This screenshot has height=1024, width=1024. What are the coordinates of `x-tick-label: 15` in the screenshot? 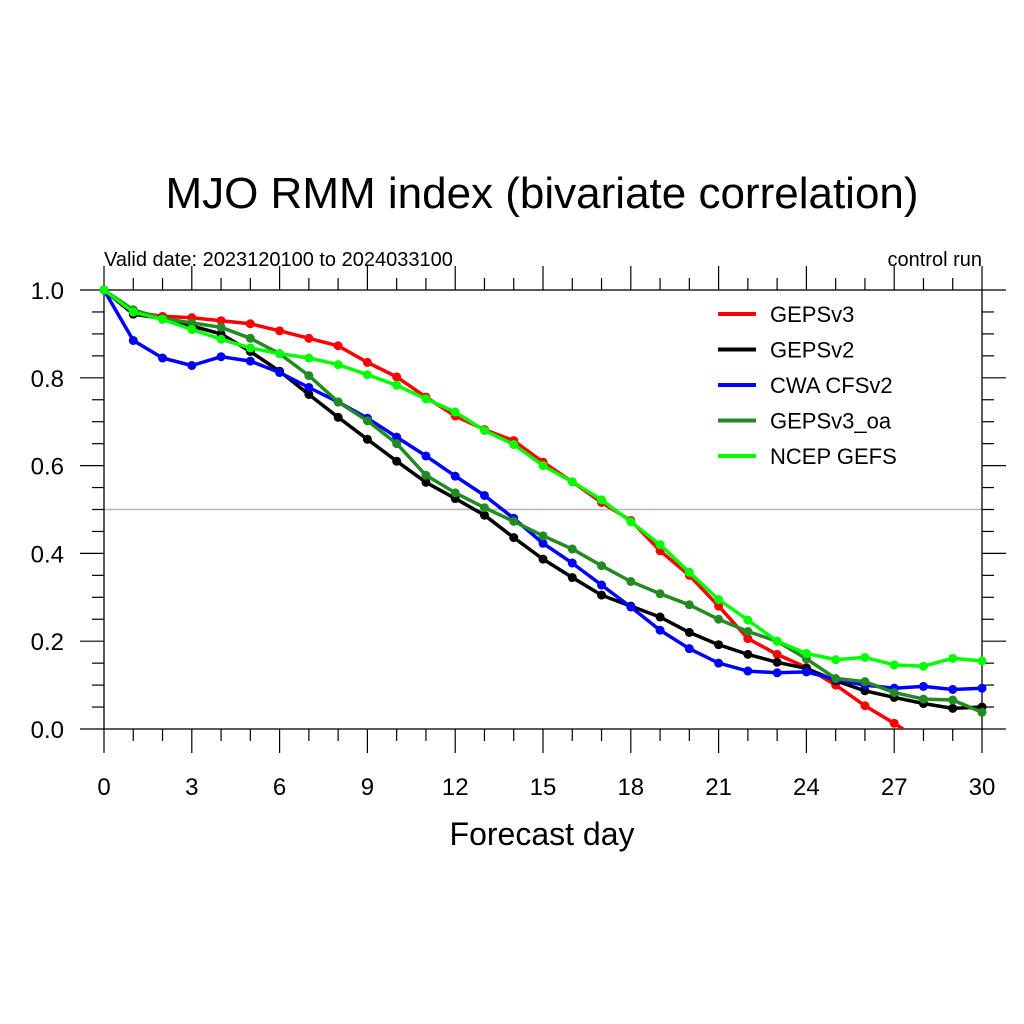 It's located at (543, 787).